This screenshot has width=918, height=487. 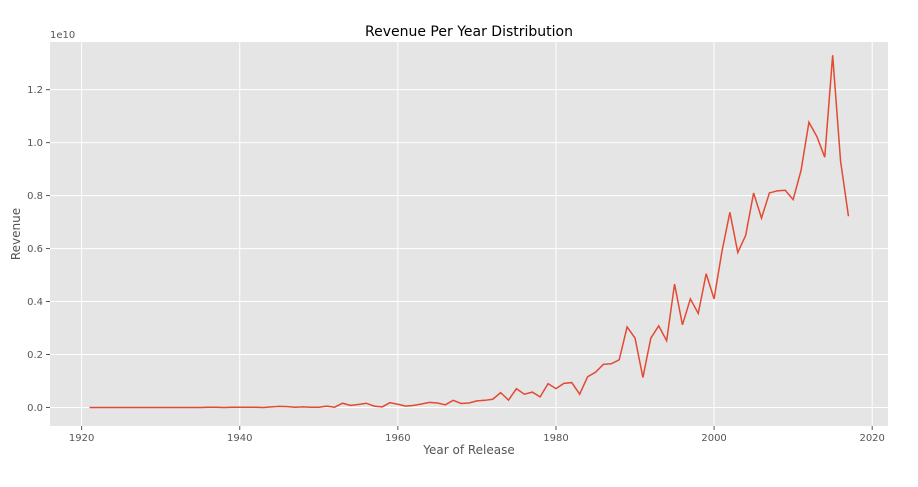 What do you see at coordinates (477, 435) in the screenshot?
I see `x-axis-ticks: 1920 1940 1960 1980 2000 2020` at bounding box center [477, 435].